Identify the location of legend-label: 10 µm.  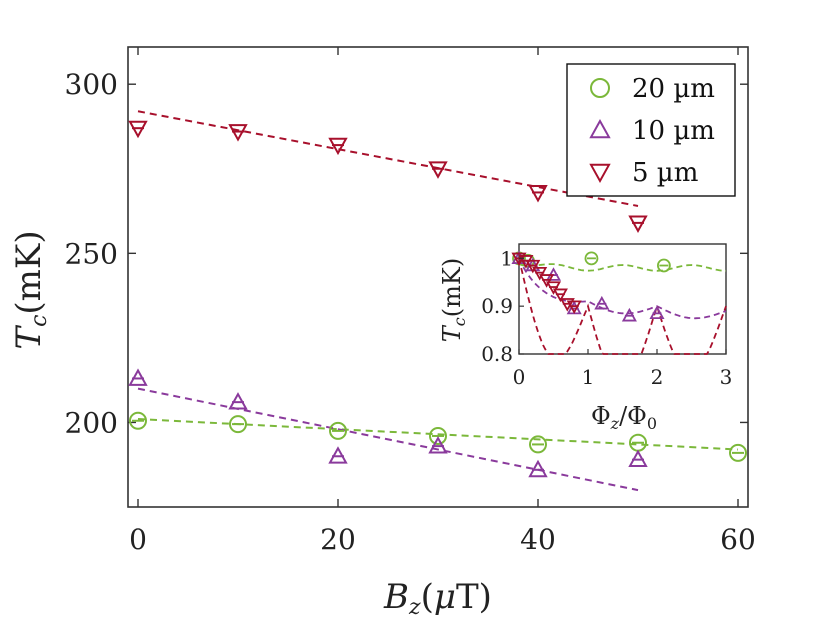
(673, 131).